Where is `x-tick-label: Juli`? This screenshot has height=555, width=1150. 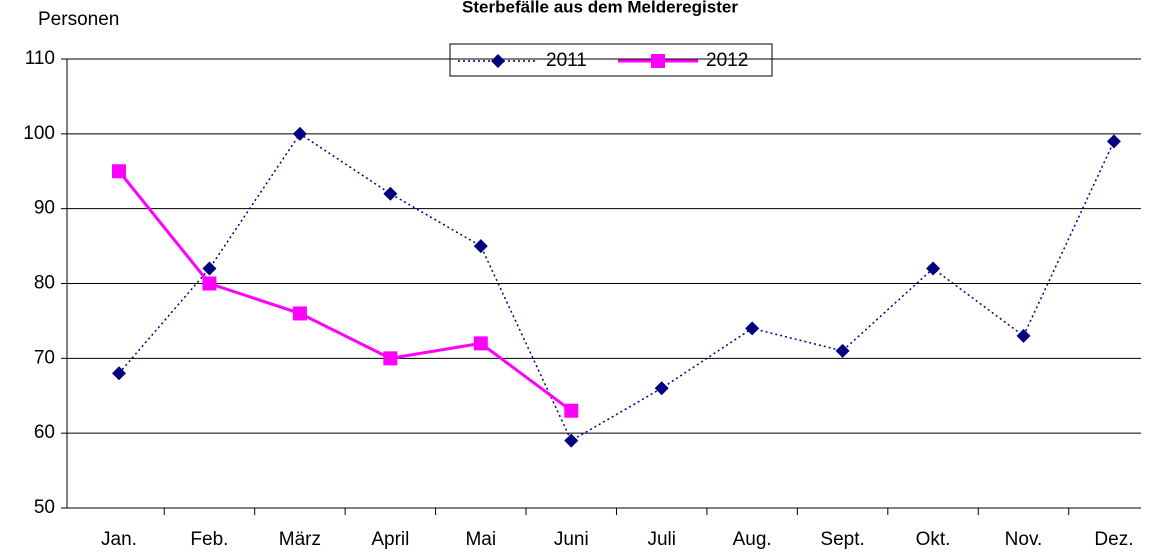
x-tick-label: Juli is located at coordinates (661, 539).